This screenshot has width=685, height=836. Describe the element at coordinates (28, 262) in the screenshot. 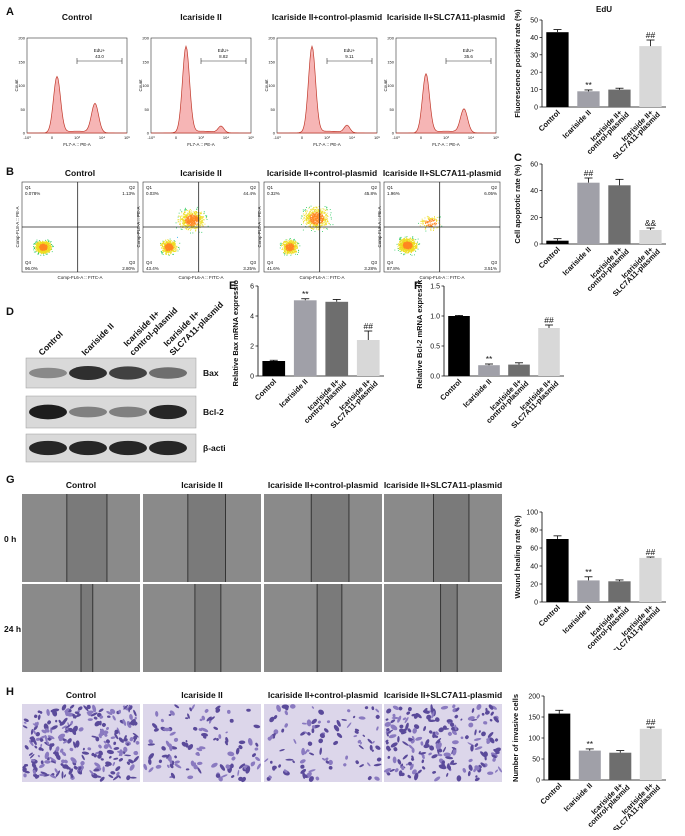

I see `quadrant-name: Q4` at that location.